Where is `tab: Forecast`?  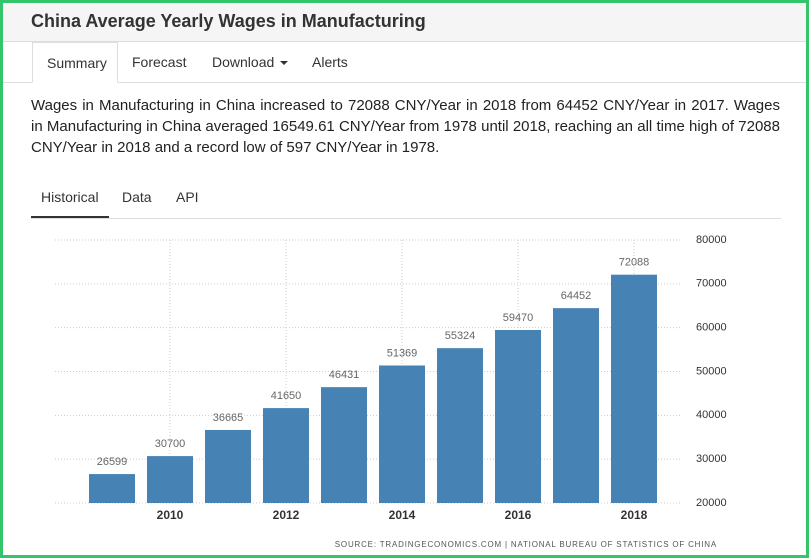
tab: Forecast is located at coordinates (159, 62).